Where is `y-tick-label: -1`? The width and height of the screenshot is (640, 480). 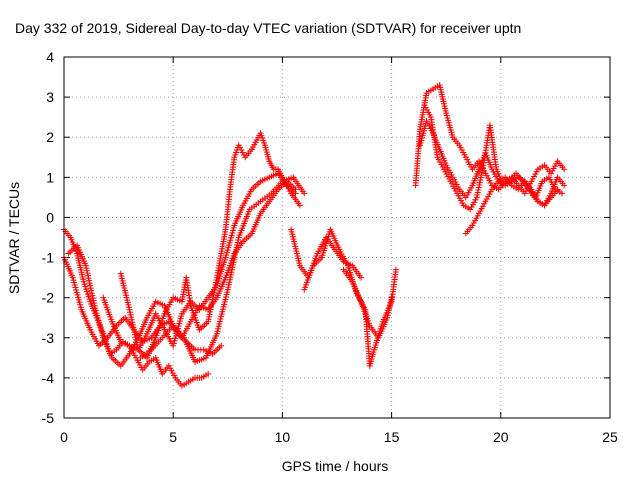
y-tick-label: -1 is located at coordinates (48, 258).